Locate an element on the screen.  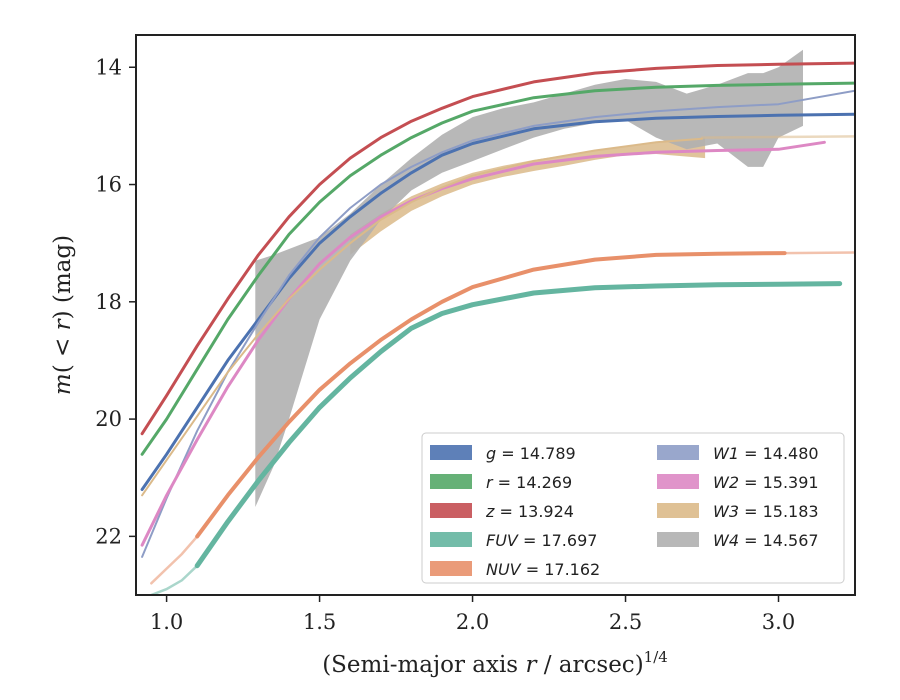
legend-swatch-nuv is located at coordinates (451, 568).